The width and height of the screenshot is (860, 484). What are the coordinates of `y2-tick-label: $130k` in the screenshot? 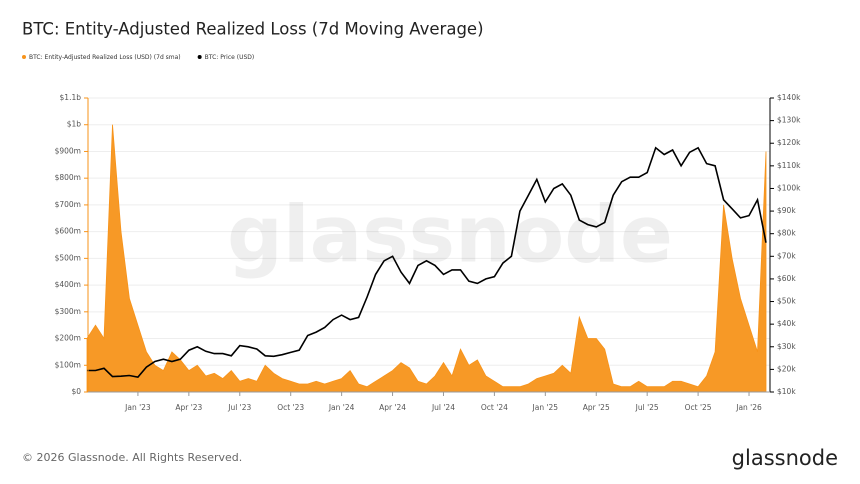 It's located at (789, 120).